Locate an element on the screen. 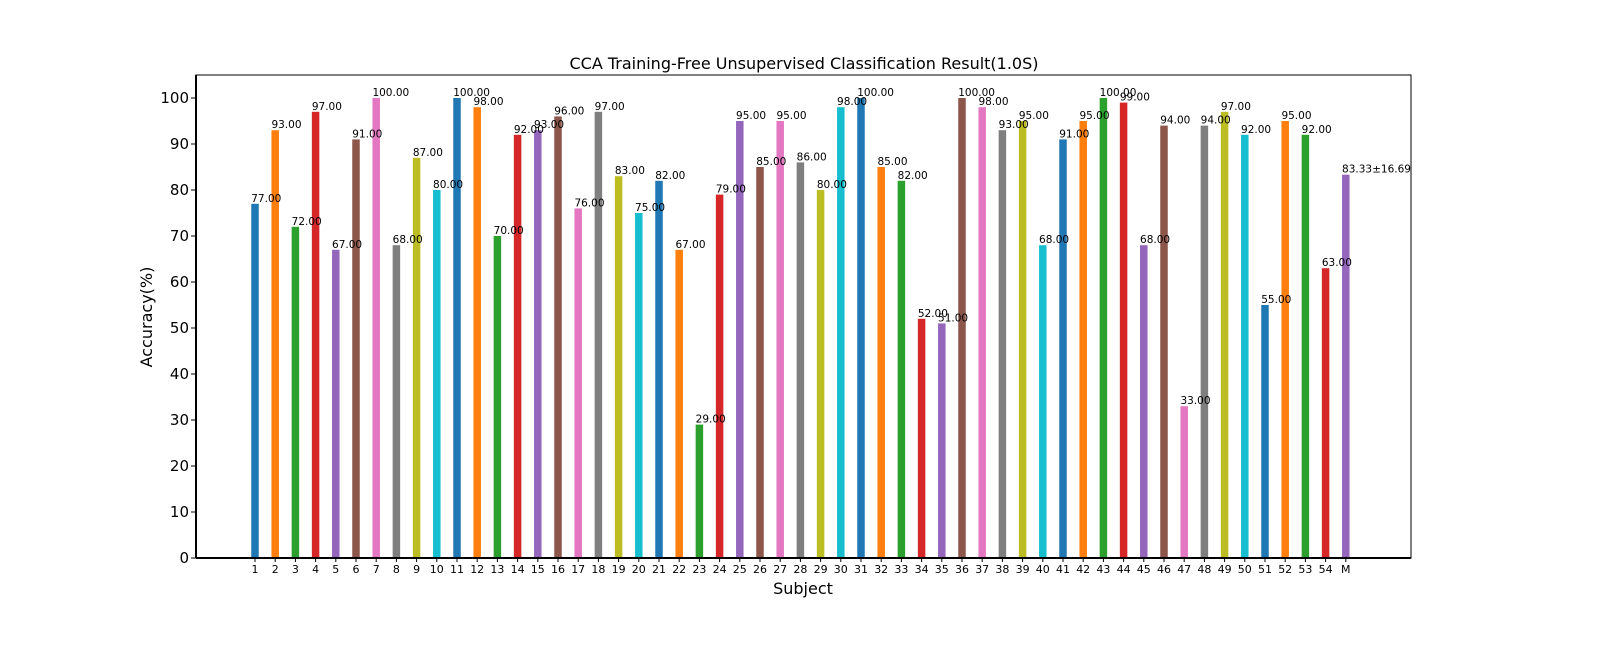  y-tick-label: 50 is located at coordinates (179, 328).